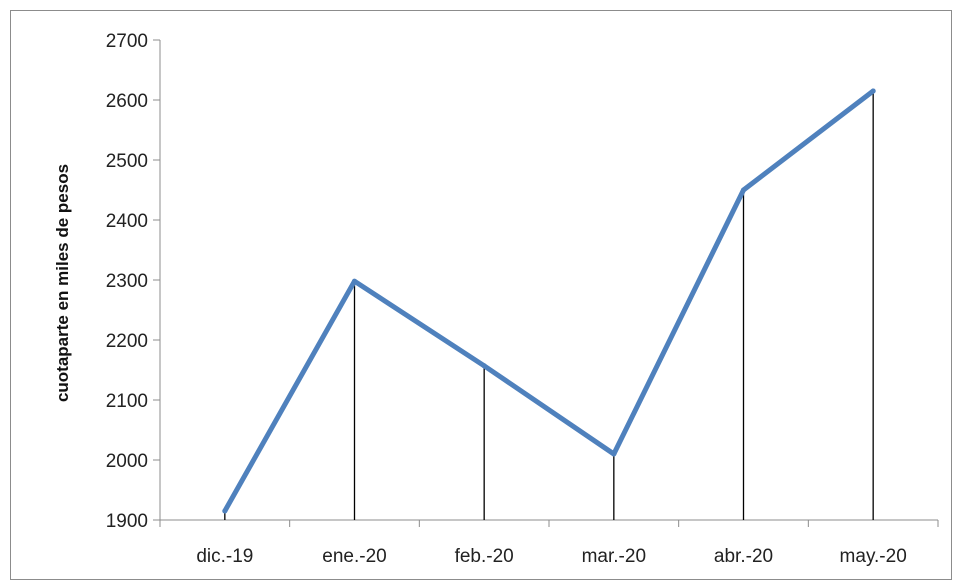  What do you see at coordinates (62, 283) in the screenshot?
I see `y-axis-title: cuotaparte en miles de pesos` at bounding box center [62, 283].